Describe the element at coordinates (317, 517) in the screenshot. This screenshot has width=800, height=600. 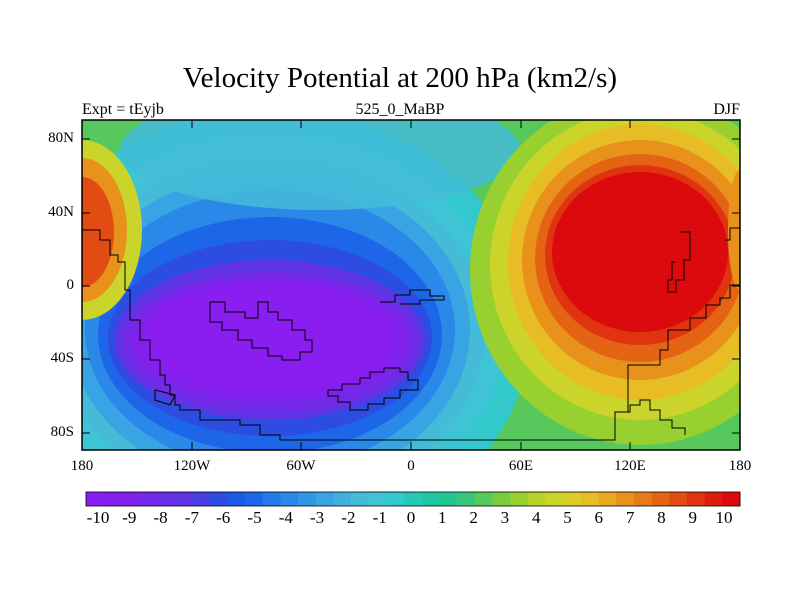
I see `colorbar-label: -3` at that location.